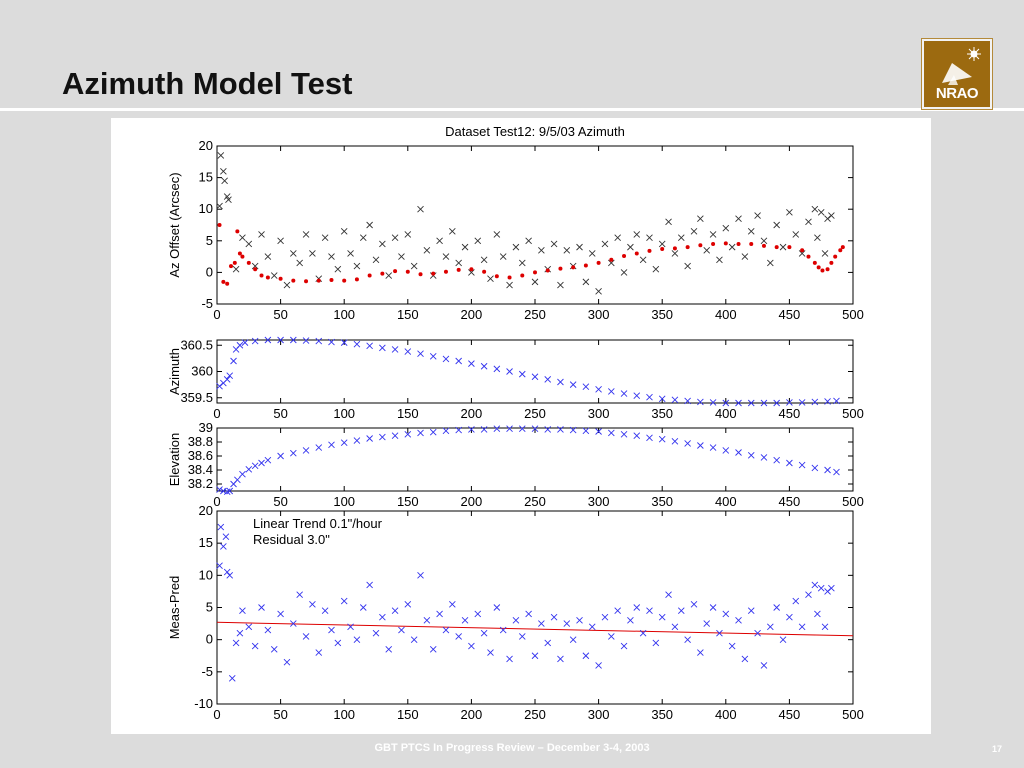 This screenshot has width=1024, height=768. I want to click on residual-ylabel: Meas-Pred, so click(174, 608).